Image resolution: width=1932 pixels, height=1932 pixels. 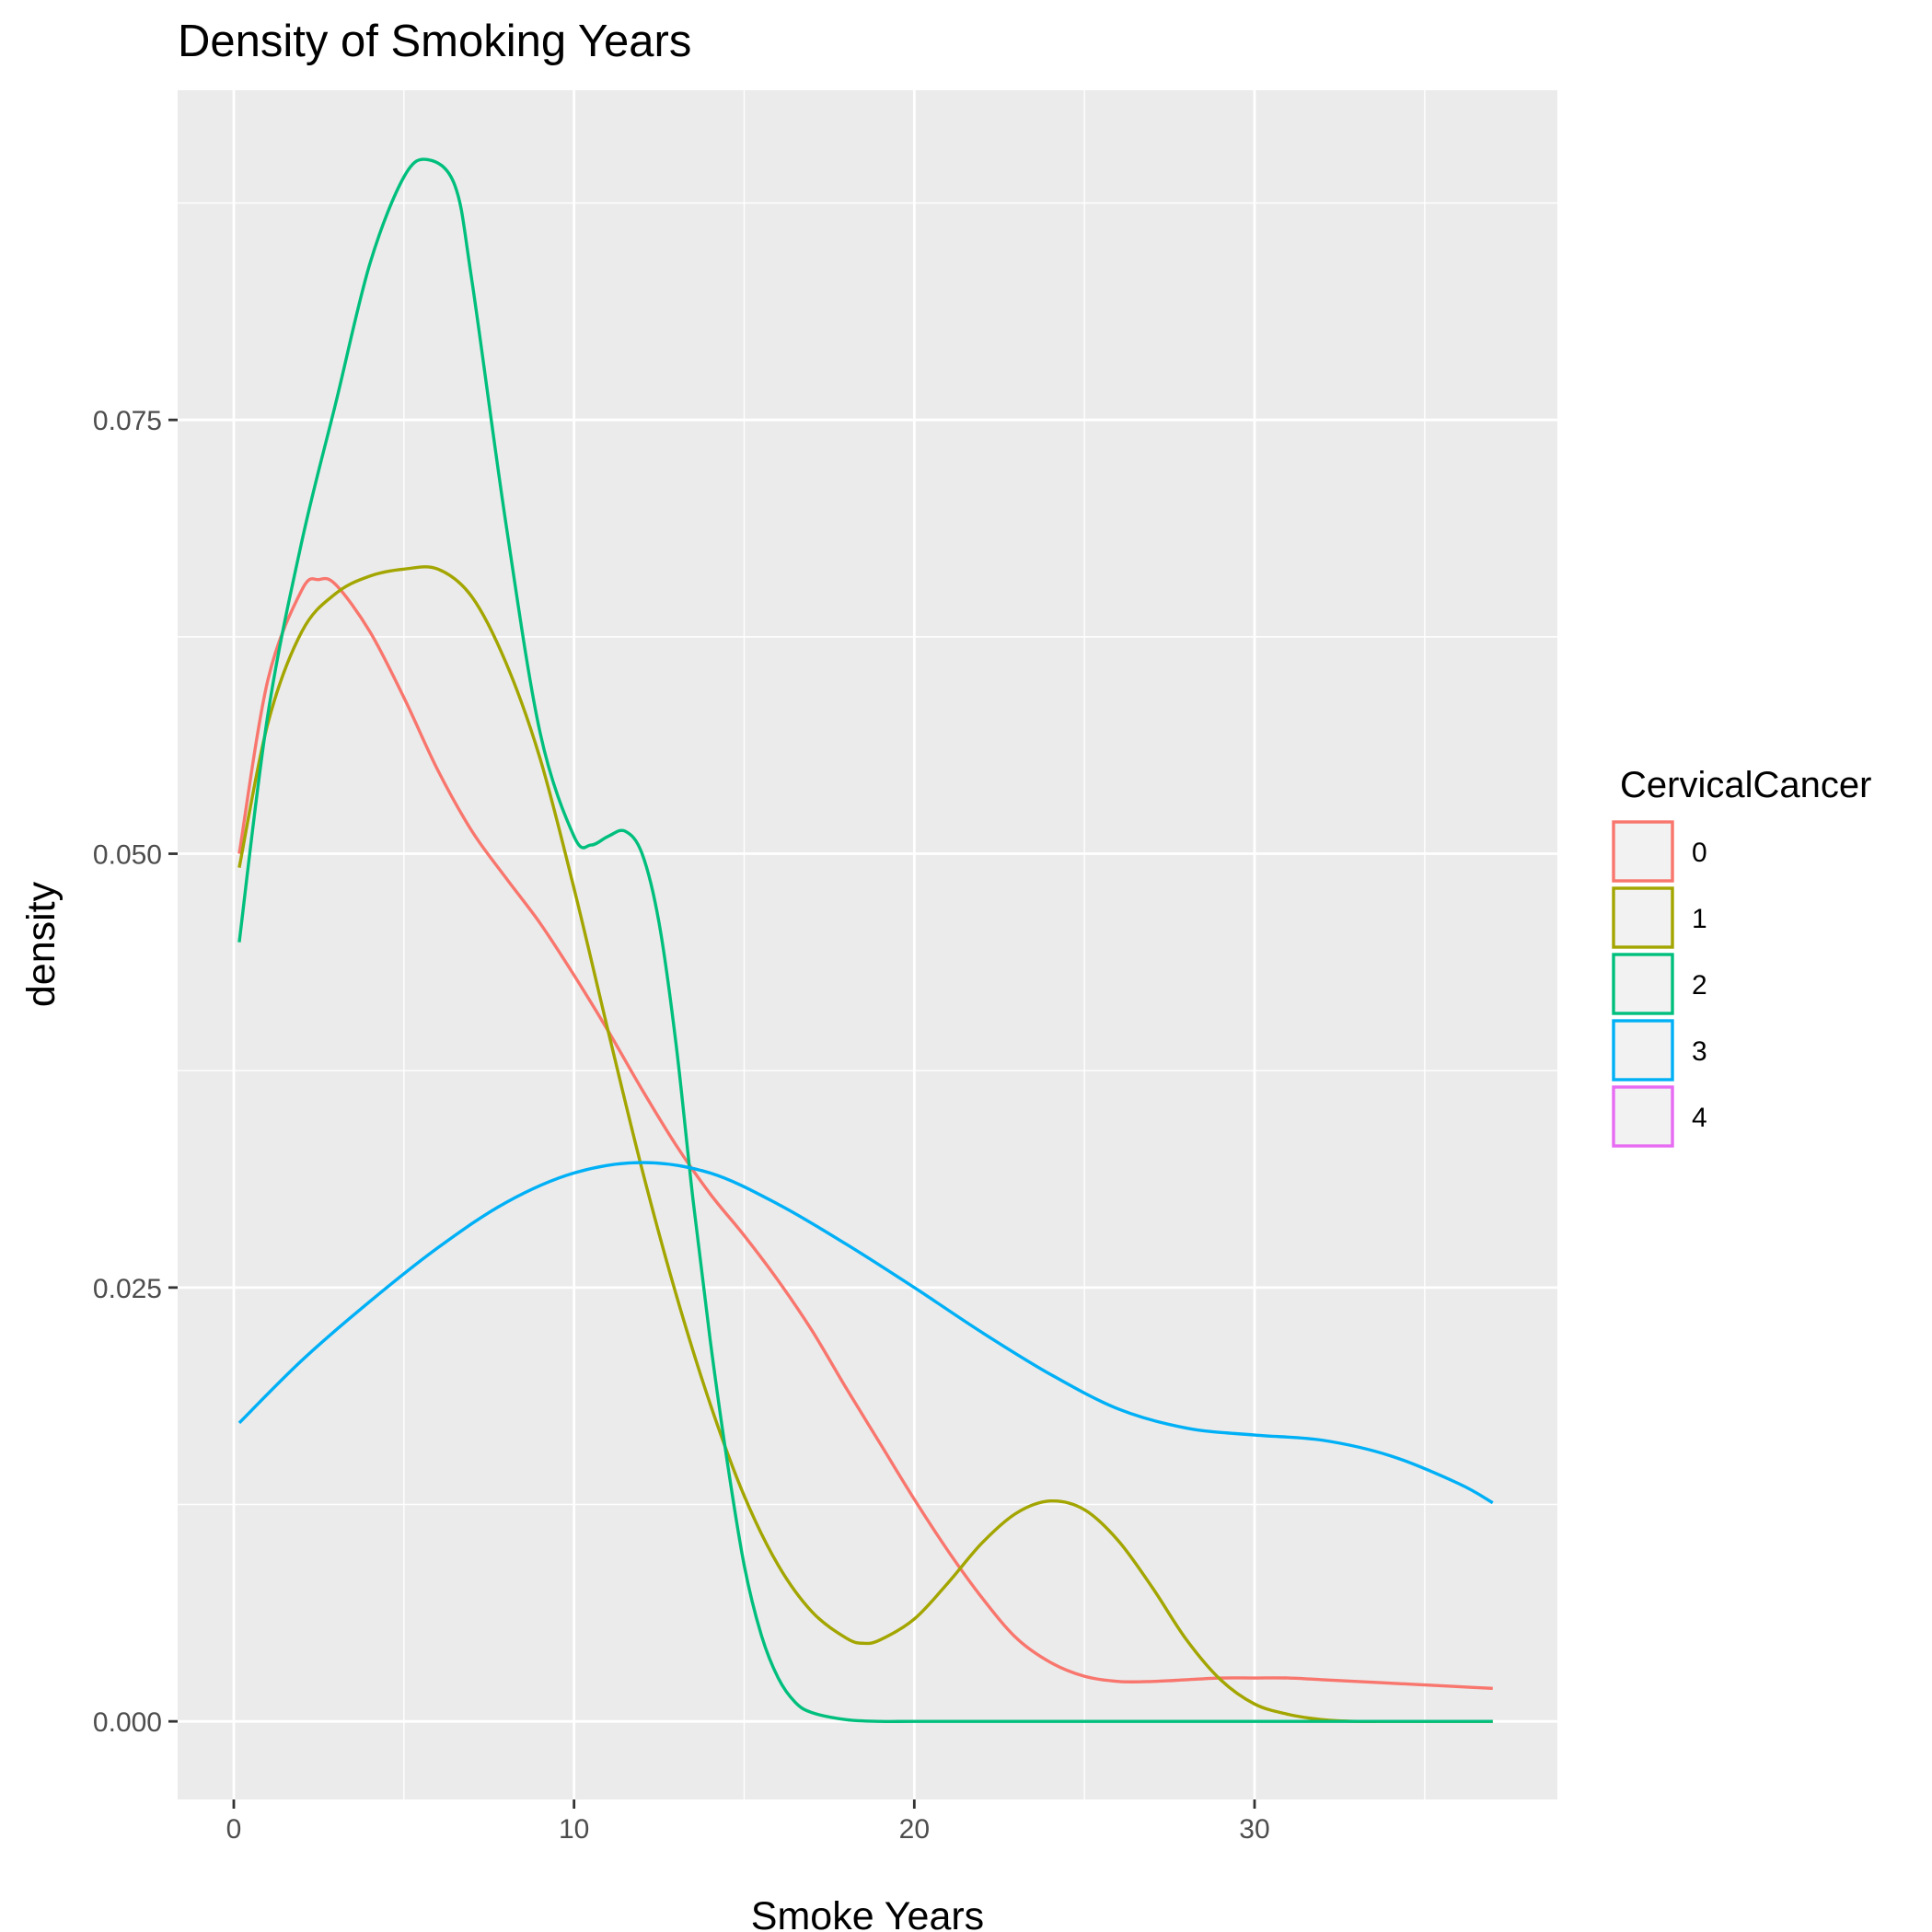 I want to click on y-tick-label: 0.050, so click(x=127, y=856).